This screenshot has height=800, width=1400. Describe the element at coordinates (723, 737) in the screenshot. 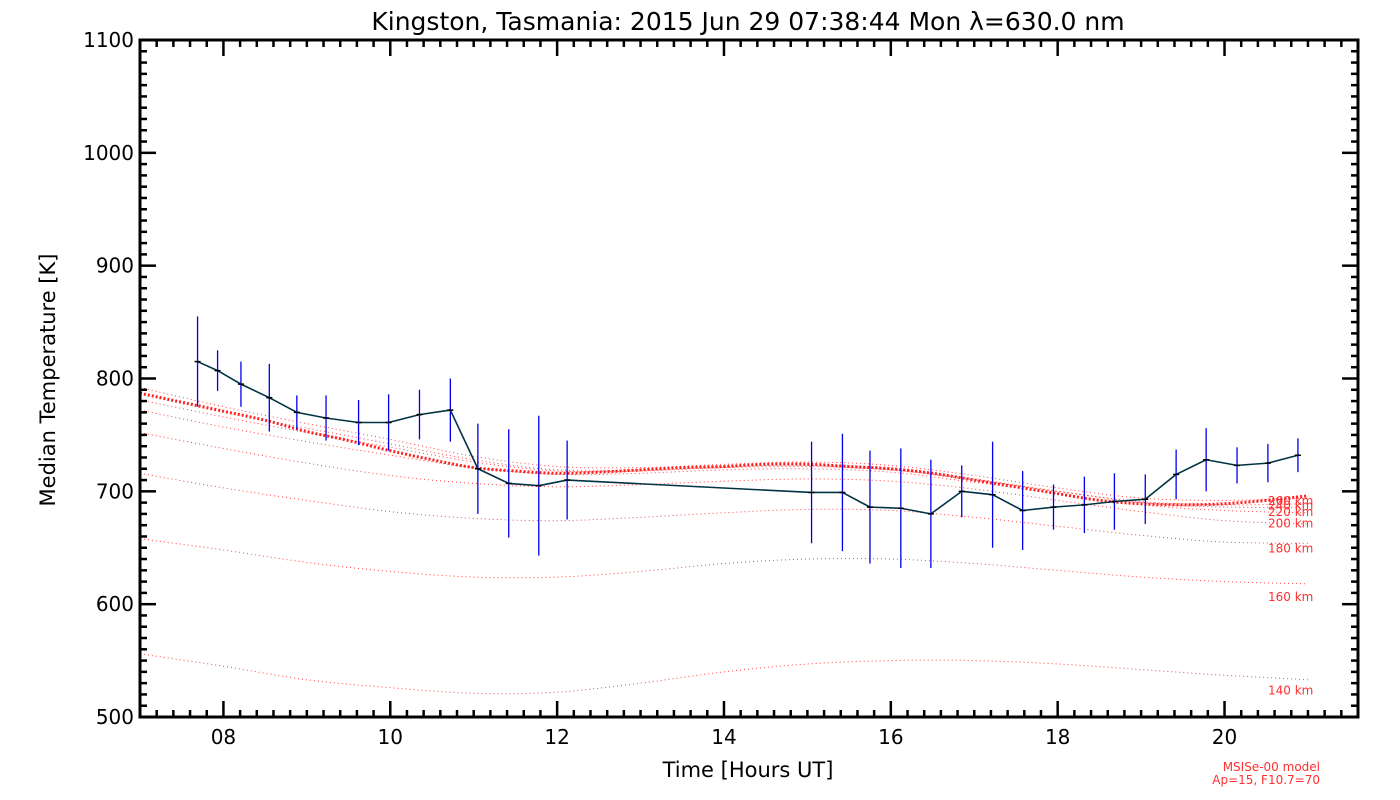

I see `x-tick-label-4: 14` at that location.